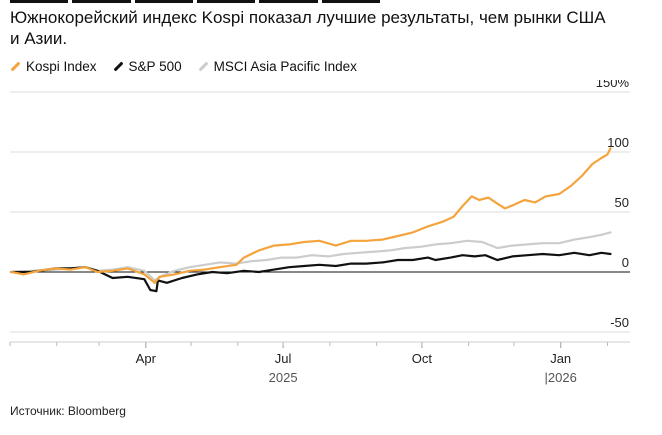 The image size is (662, 435). I want to click on legend-item-kospi: Kospi Index, so click(53, 66).